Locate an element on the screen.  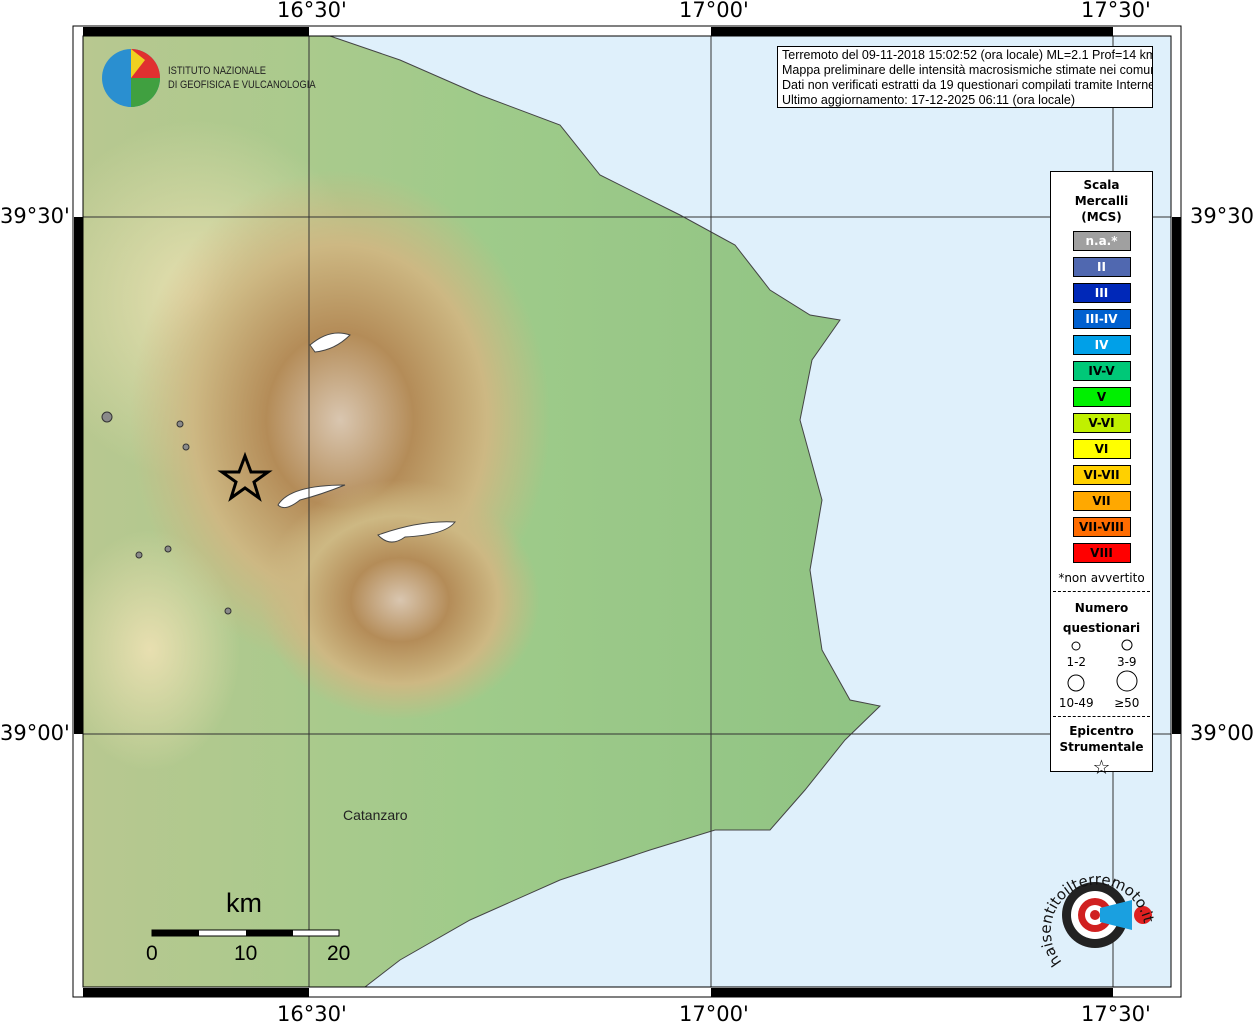
intensity-swatch: VIII is located at coordinates (1101, 553).